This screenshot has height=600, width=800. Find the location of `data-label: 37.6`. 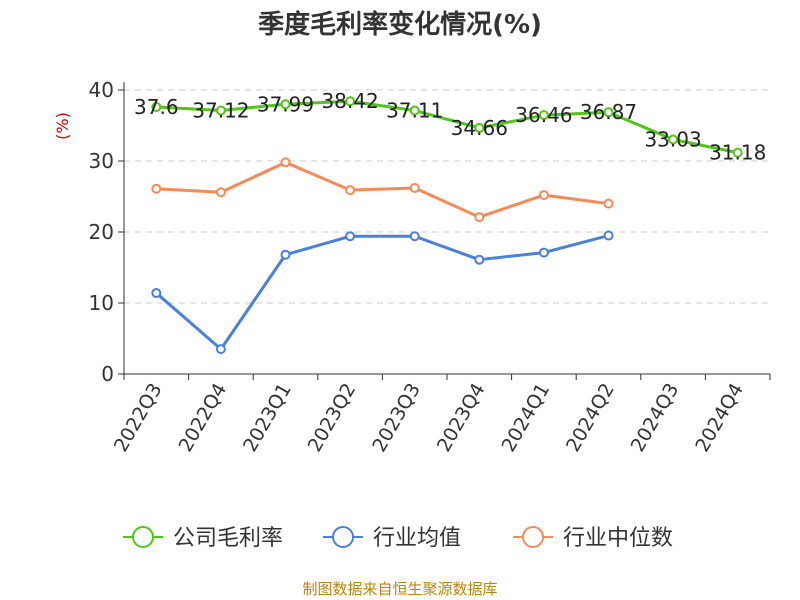

data-label: 37.6 is located at coordinates (156, 107).